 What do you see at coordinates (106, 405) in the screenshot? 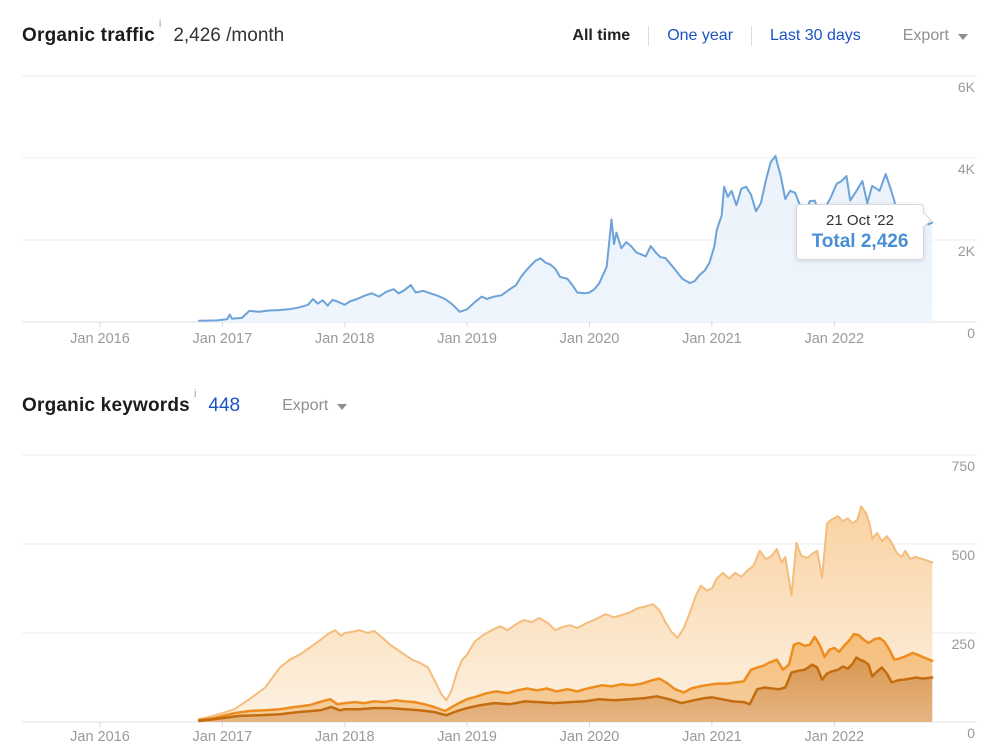
I see `organic-keywords-title: Organic keywords` at bounding box center [106, 405].